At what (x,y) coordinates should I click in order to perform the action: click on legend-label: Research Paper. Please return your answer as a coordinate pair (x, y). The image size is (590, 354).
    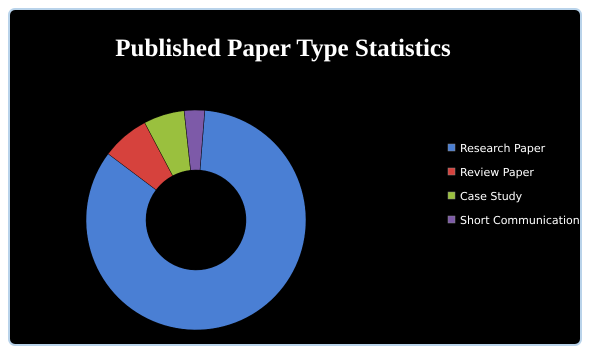
    Looking at the image, I should click on (503, 148).